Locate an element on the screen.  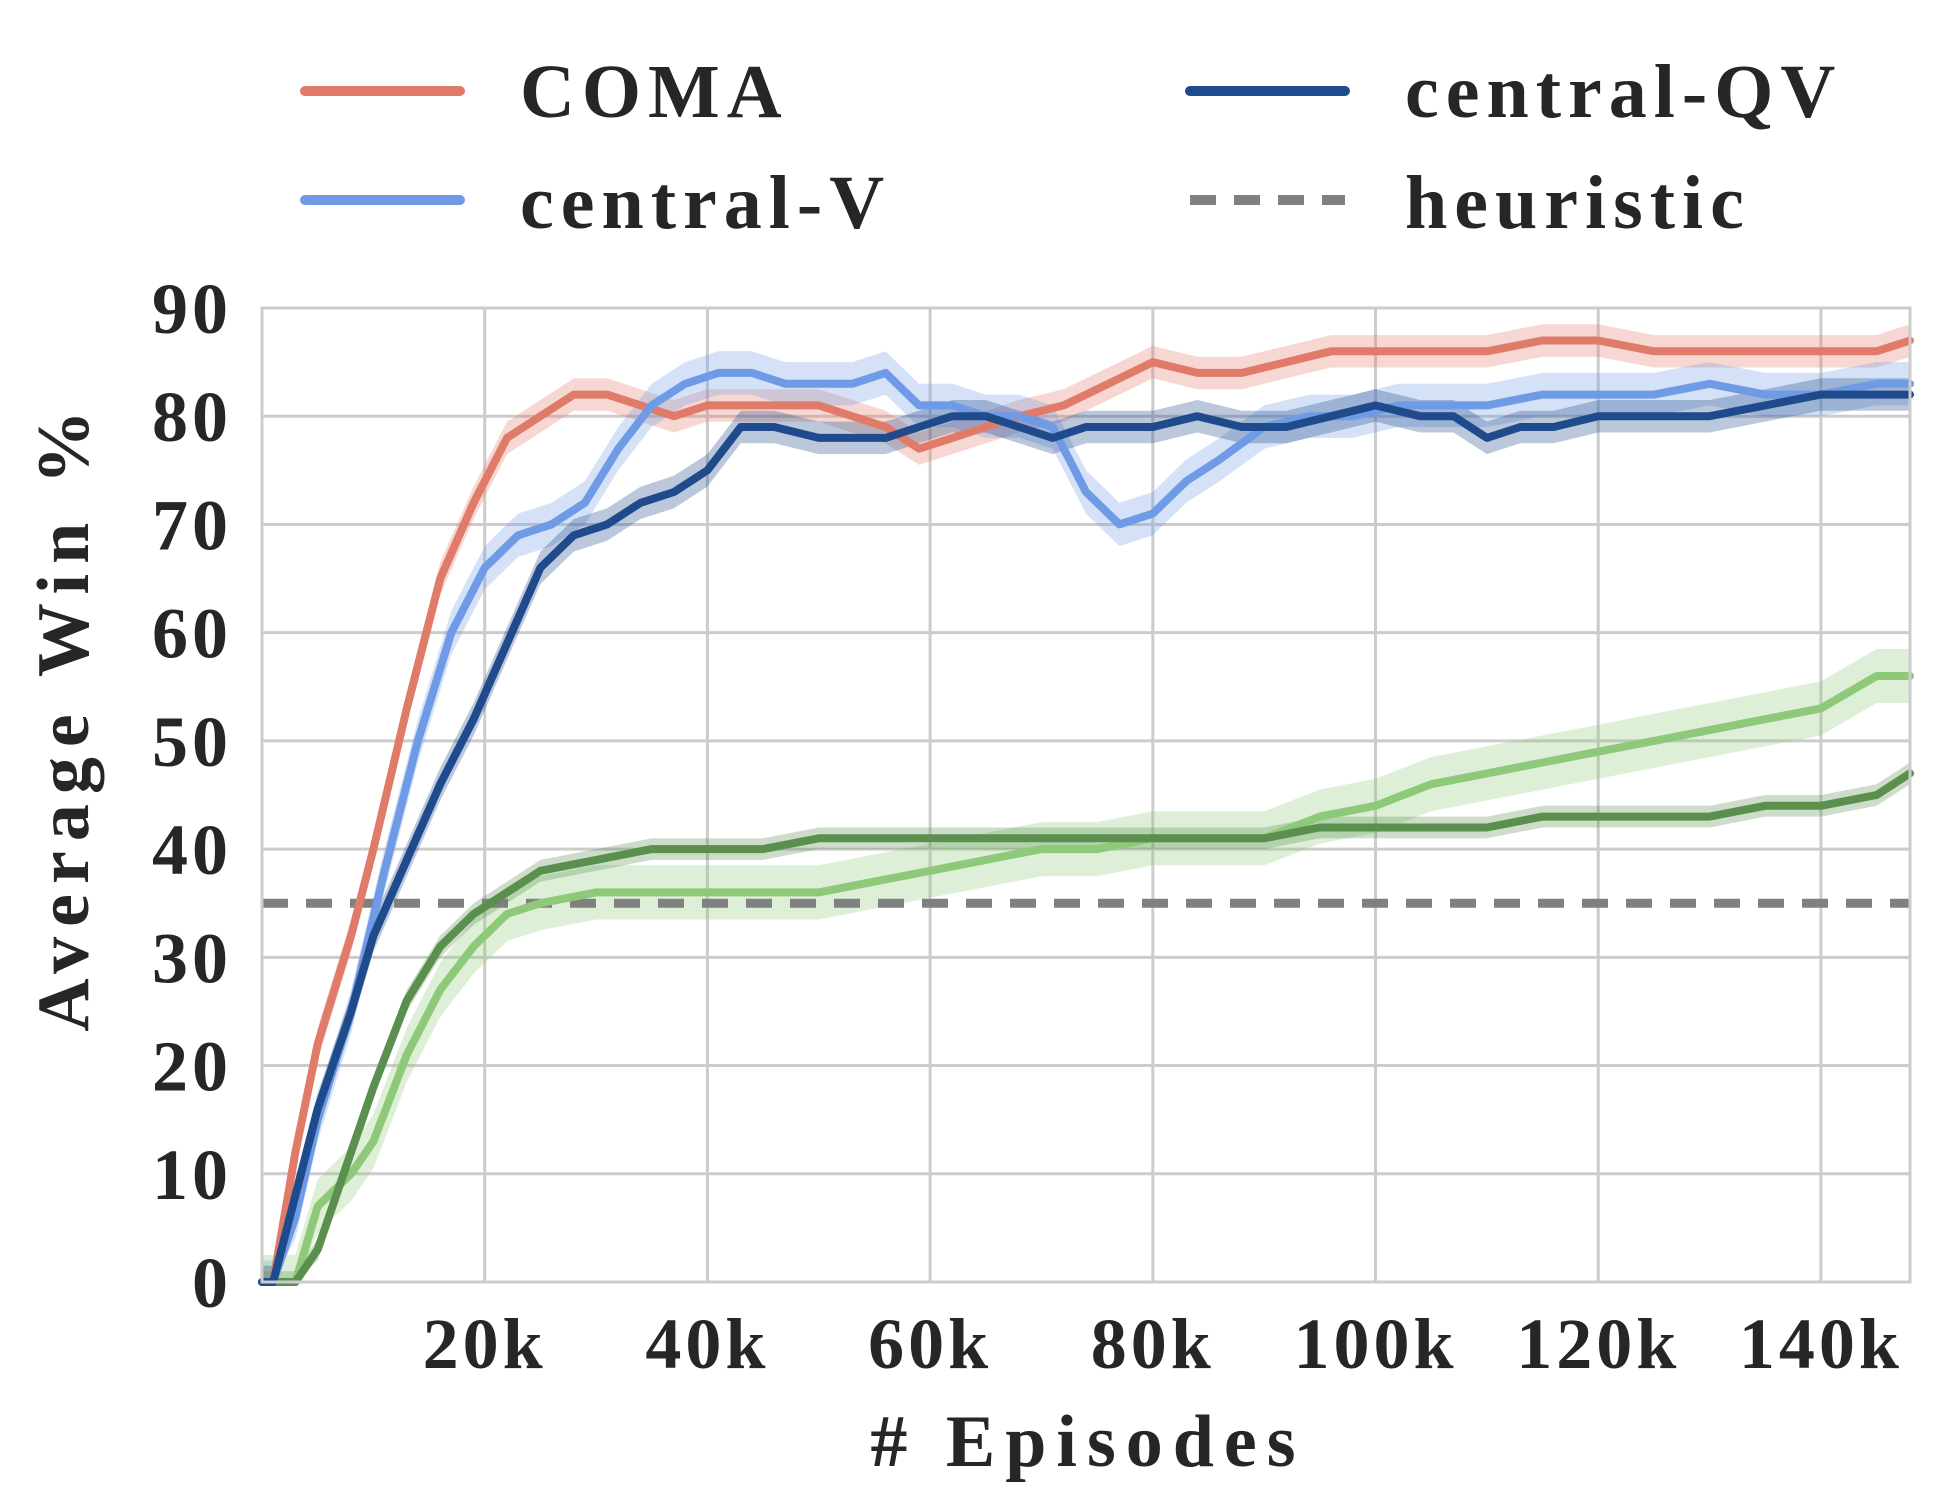
y-tick-label: 10 is located at coordinates (192, 1175).